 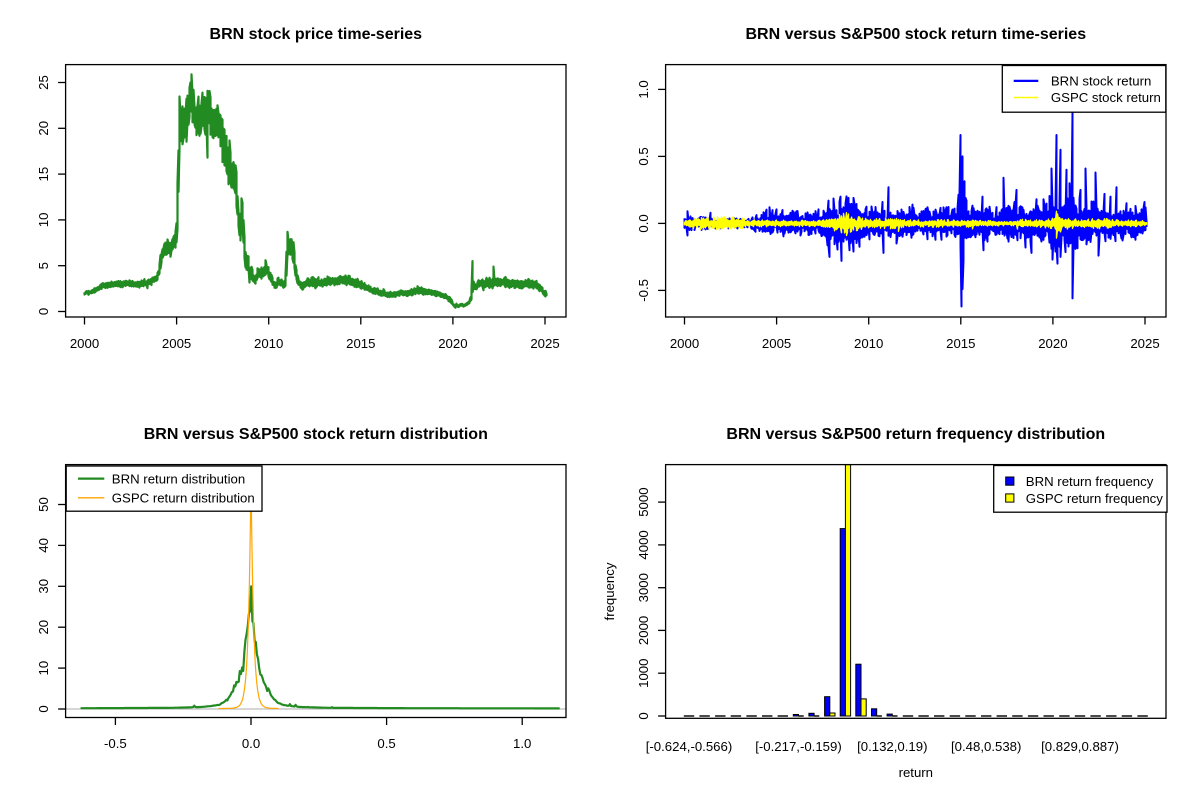 What do you see at coordinates (643, 673) in the screenshot?
I see `svg-text: 1000` at bounding box center [643, 673].